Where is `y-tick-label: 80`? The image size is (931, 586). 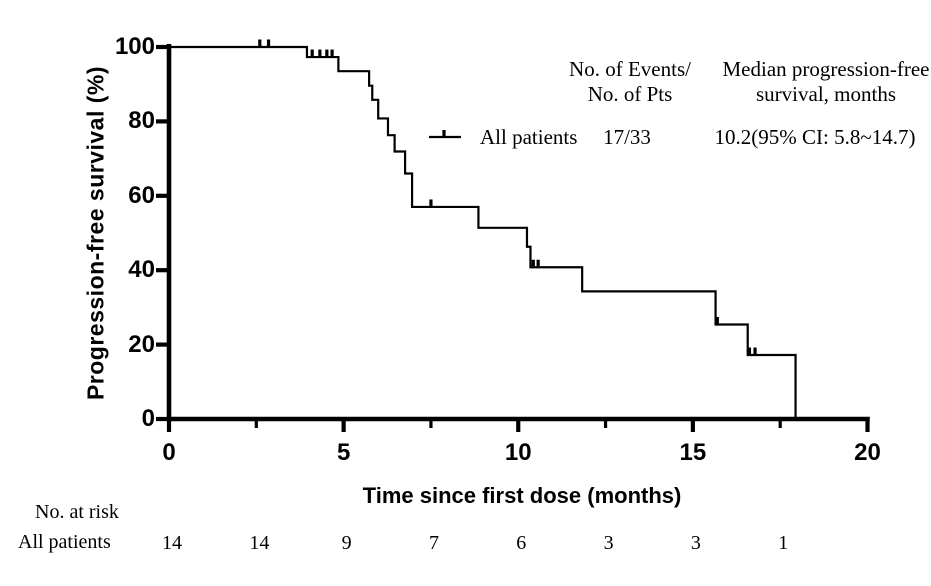 y-tick-label: 80 is located at coordinates (141, 121).